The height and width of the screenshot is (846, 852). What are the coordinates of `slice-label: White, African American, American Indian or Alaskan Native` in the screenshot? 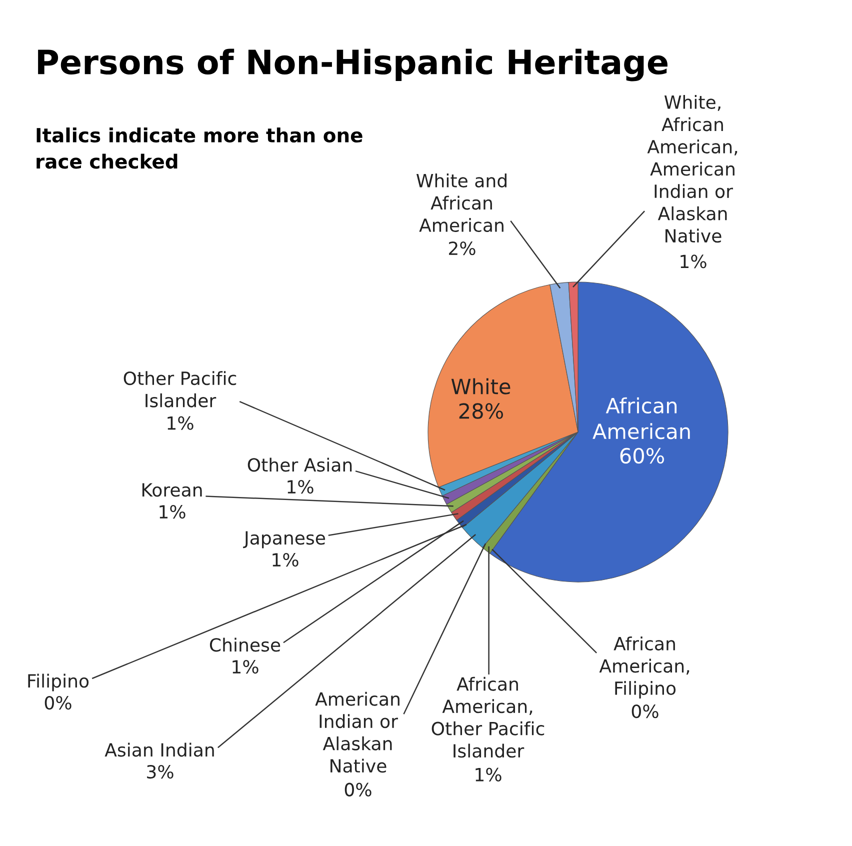 It's located at (692, 169).